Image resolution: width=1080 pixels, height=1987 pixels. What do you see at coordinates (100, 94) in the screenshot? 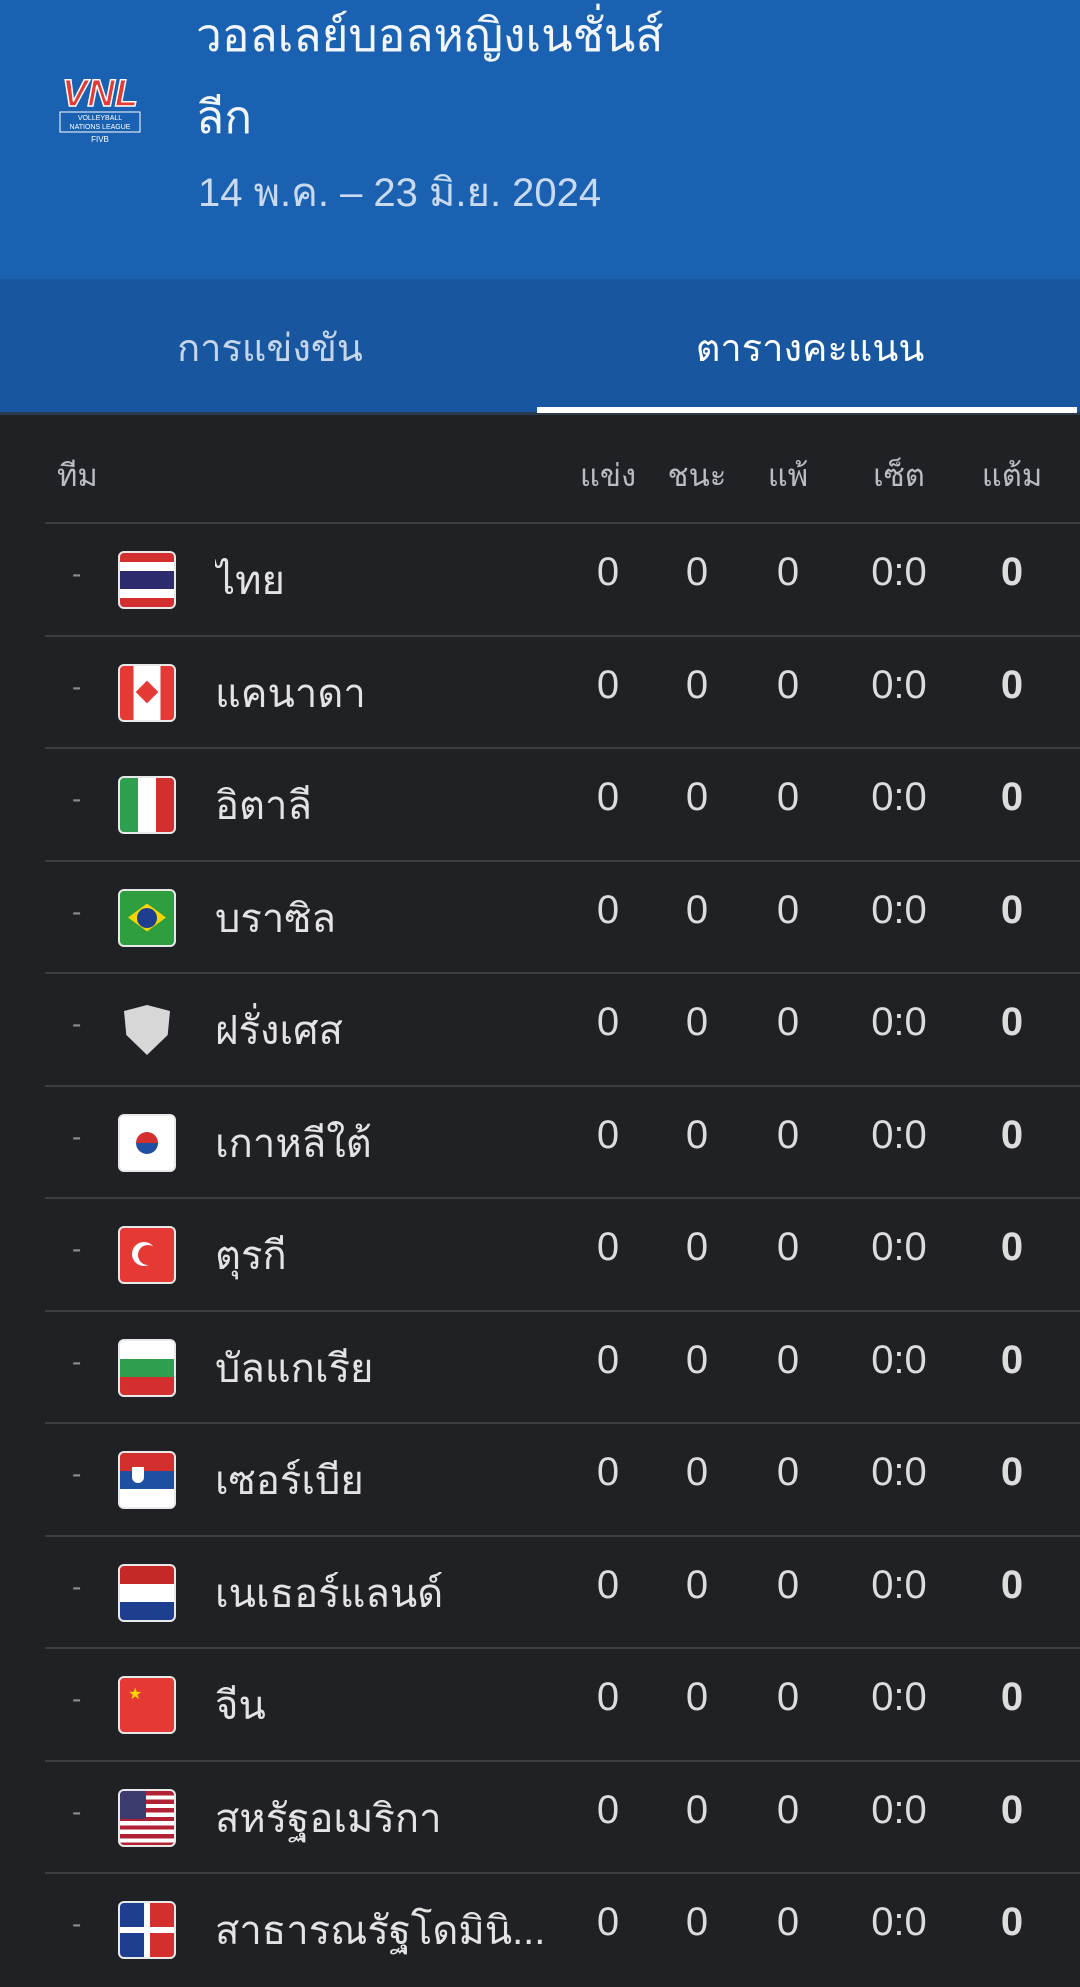
I see `svg-text: VNL` at bounding box center [100, 94].